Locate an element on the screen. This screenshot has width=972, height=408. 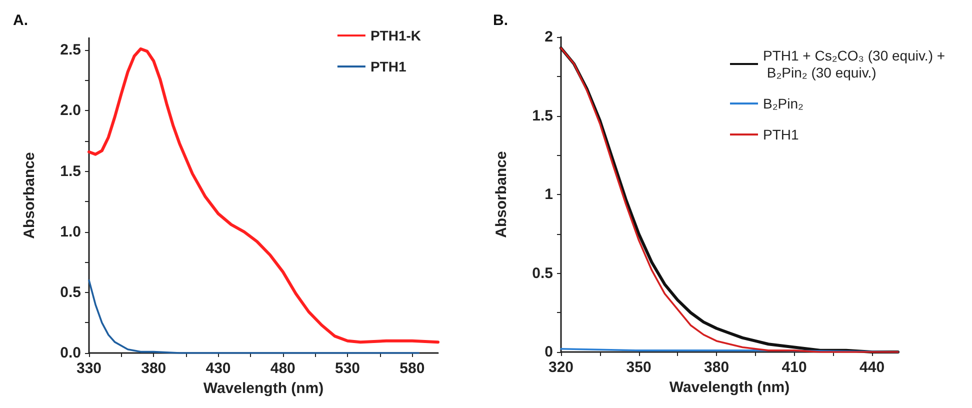
x-tick-label: 580 is located at coordinates (412, 368).